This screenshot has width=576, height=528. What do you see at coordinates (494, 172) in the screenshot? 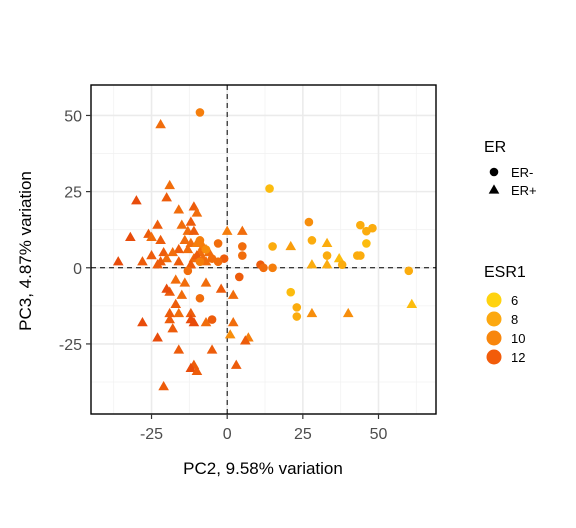
I see `legend-key-circle` at bounding box center [494, 172].